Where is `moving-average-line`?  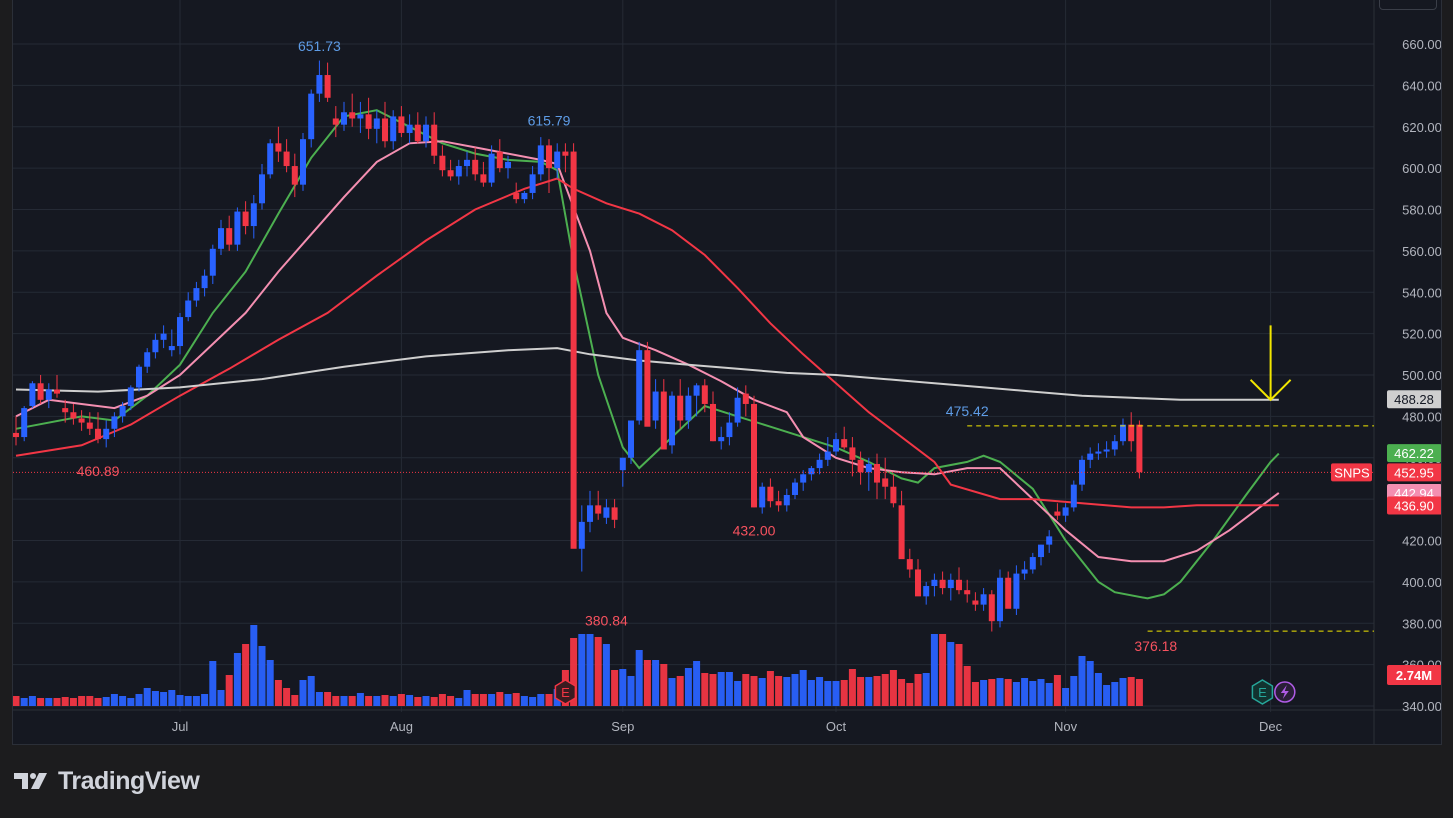 moving-average-line is located at coordinates (647, 374).